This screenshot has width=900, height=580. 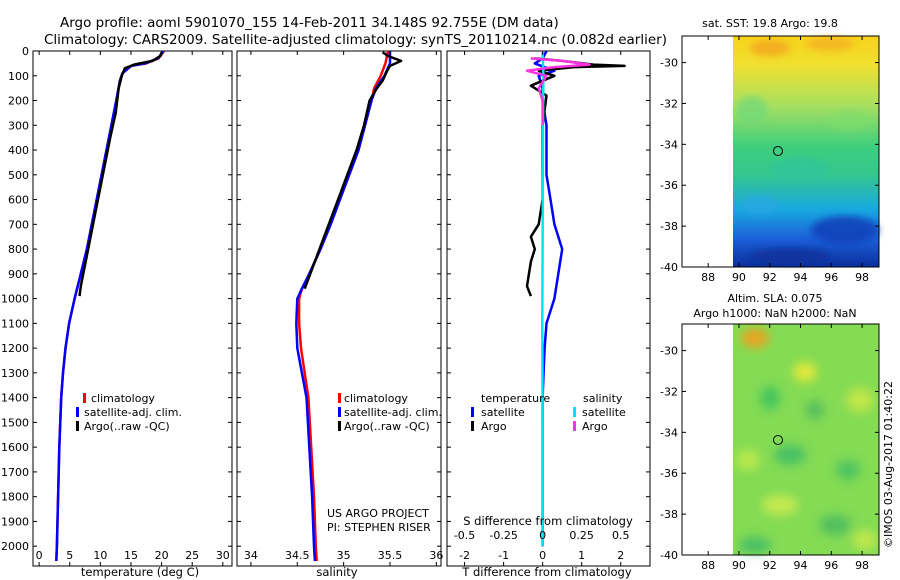 What do you see at coordinates (558, 91) in the screenshot?
I see `series-line-salinity-argo` at bounding box center [558, 91].